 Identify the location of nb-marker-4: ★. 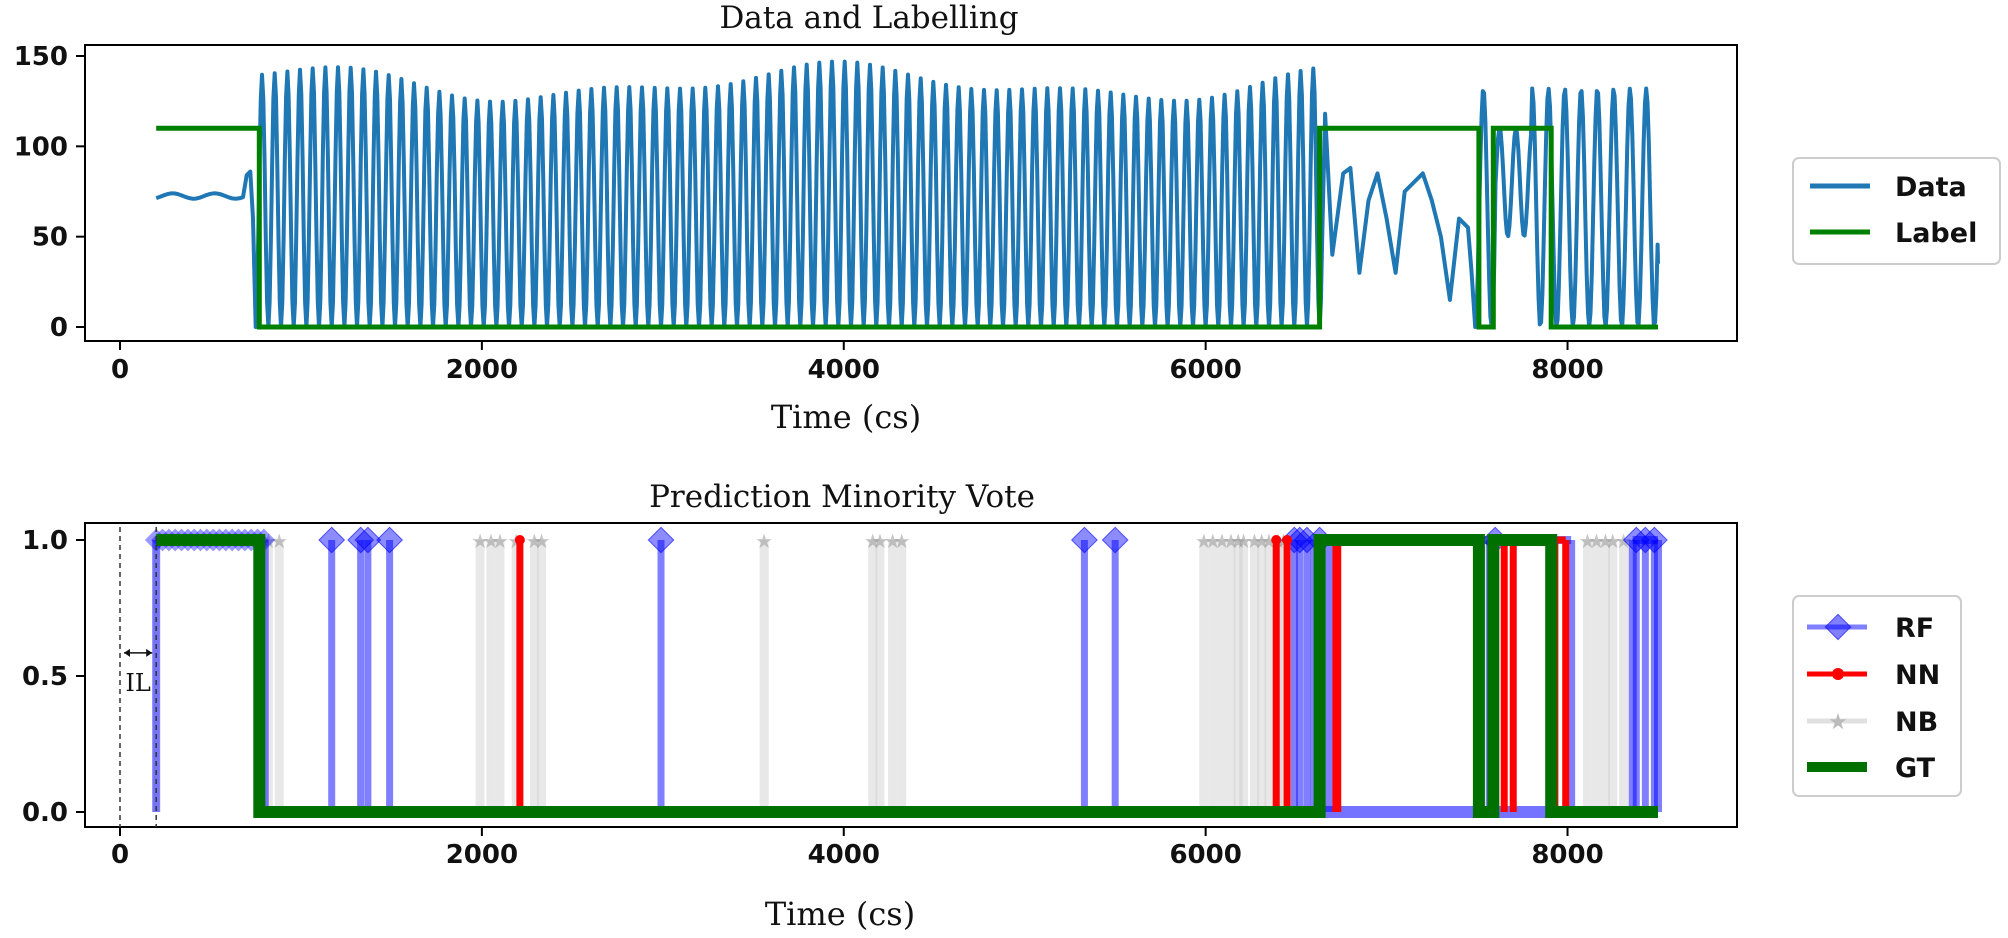
(500, 541).